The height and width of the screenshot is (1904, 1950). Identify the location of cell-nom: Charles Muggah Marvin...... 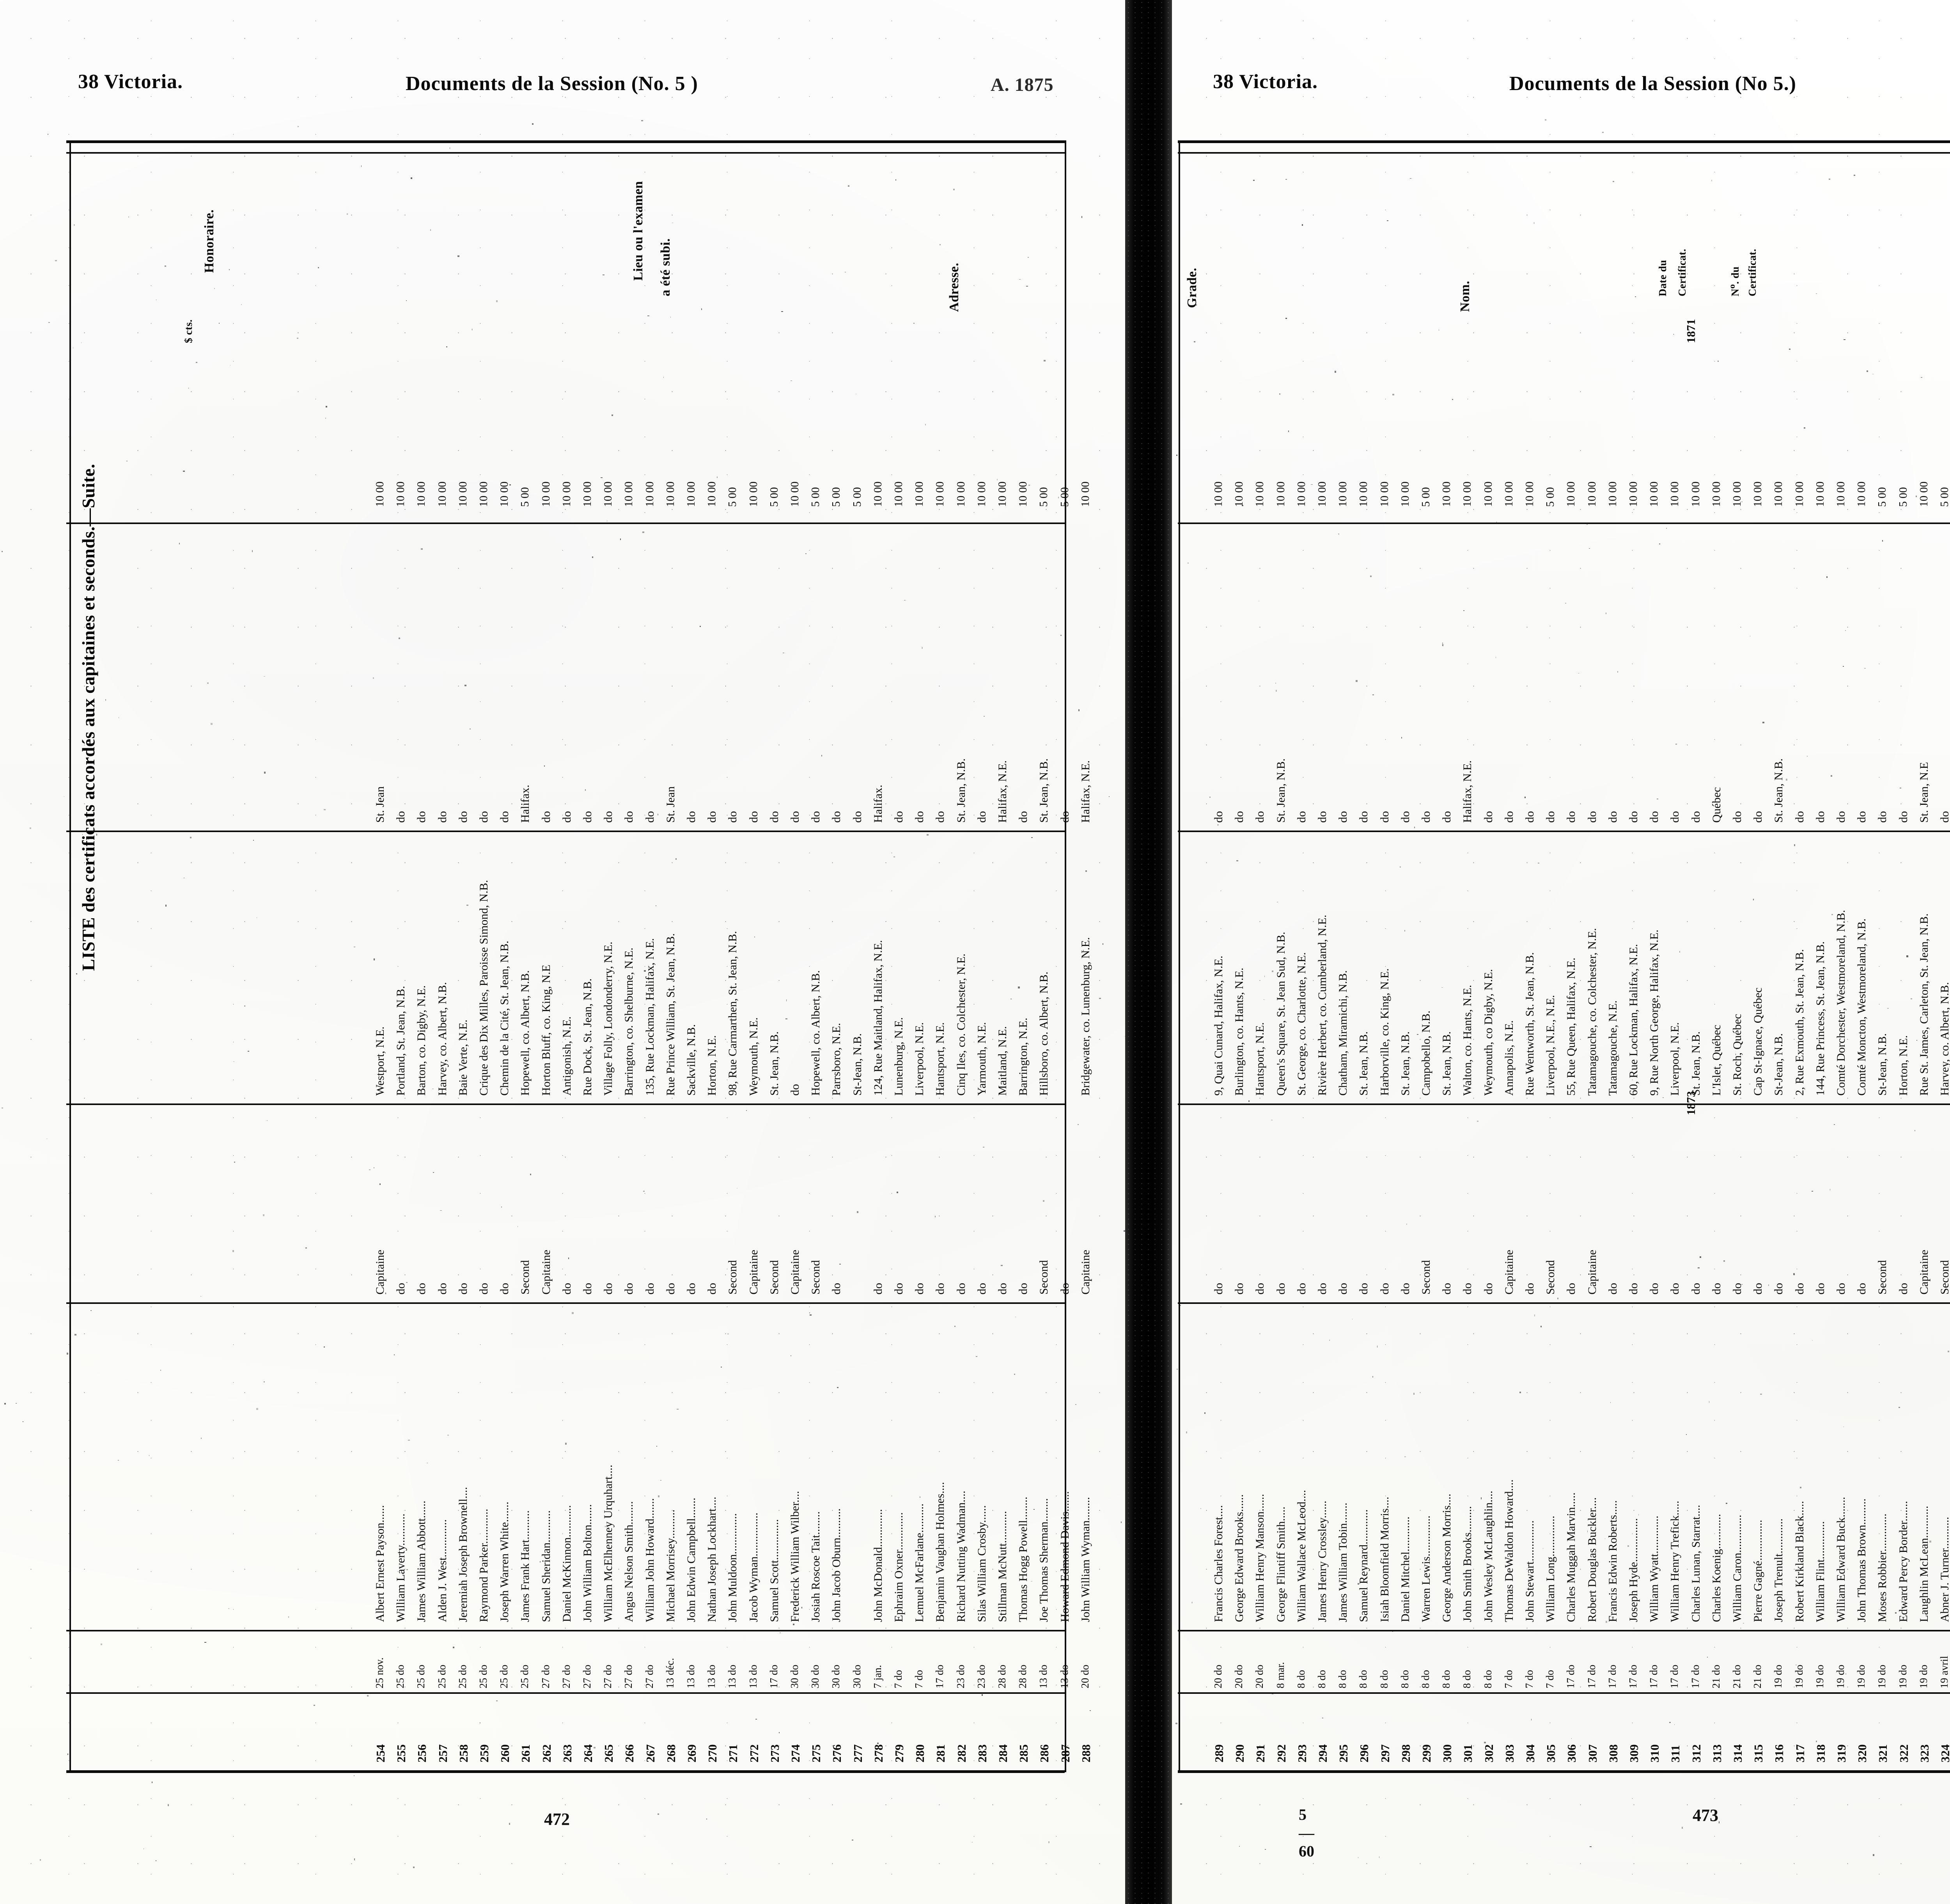
(1572, 1557).